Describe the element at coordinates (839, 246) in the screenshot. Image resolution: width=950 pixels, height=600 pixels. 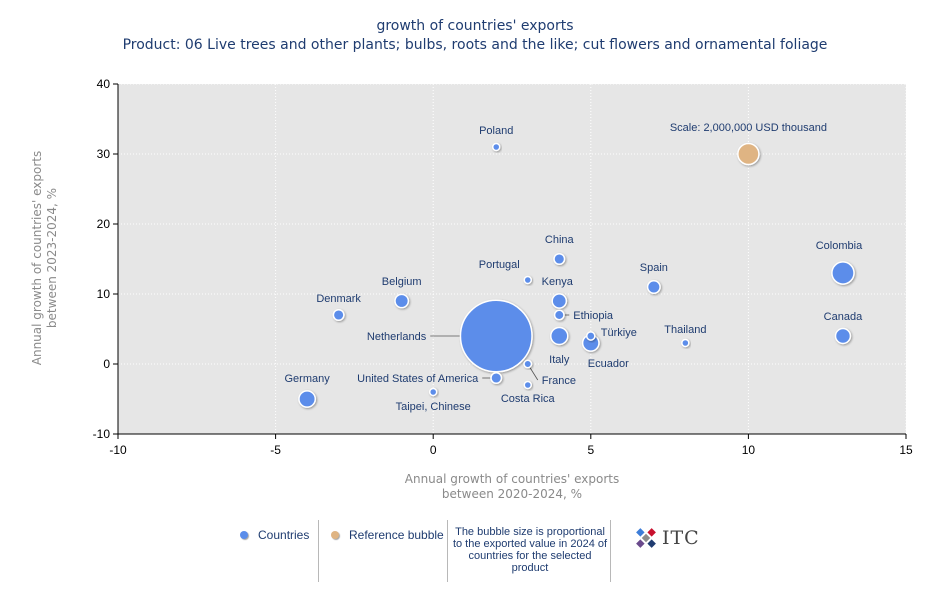
I see `bubble-label: Colombia` at that location.